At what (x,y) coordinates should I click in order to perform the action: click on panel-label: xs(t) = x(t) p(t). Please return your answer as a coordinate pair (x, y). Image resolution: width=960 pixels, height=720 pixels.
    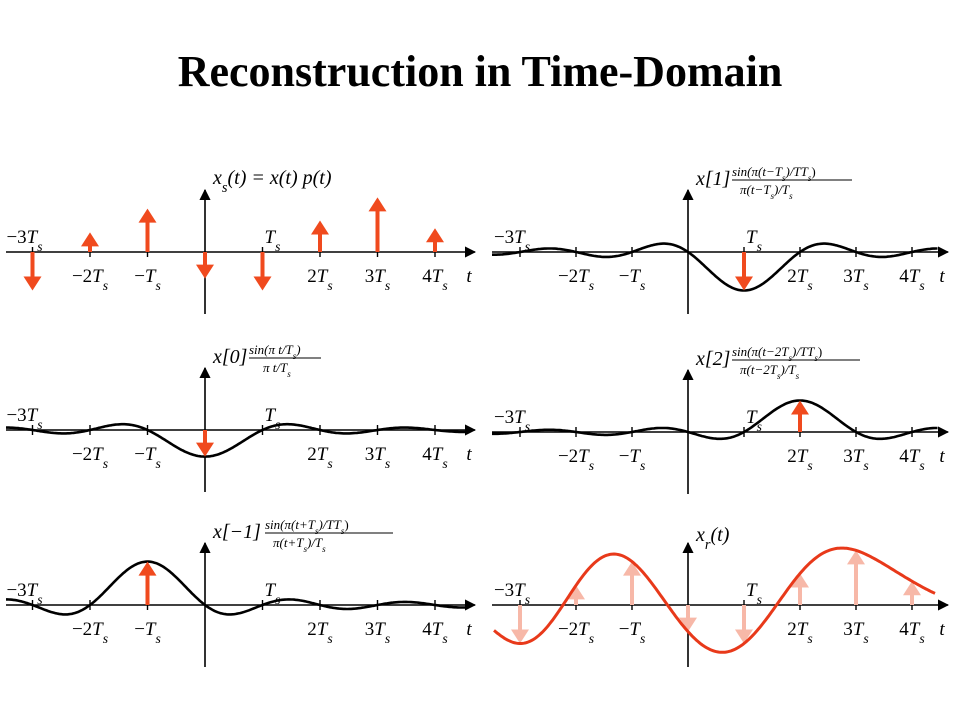
    Looking at the image, I should click on (272, 181).